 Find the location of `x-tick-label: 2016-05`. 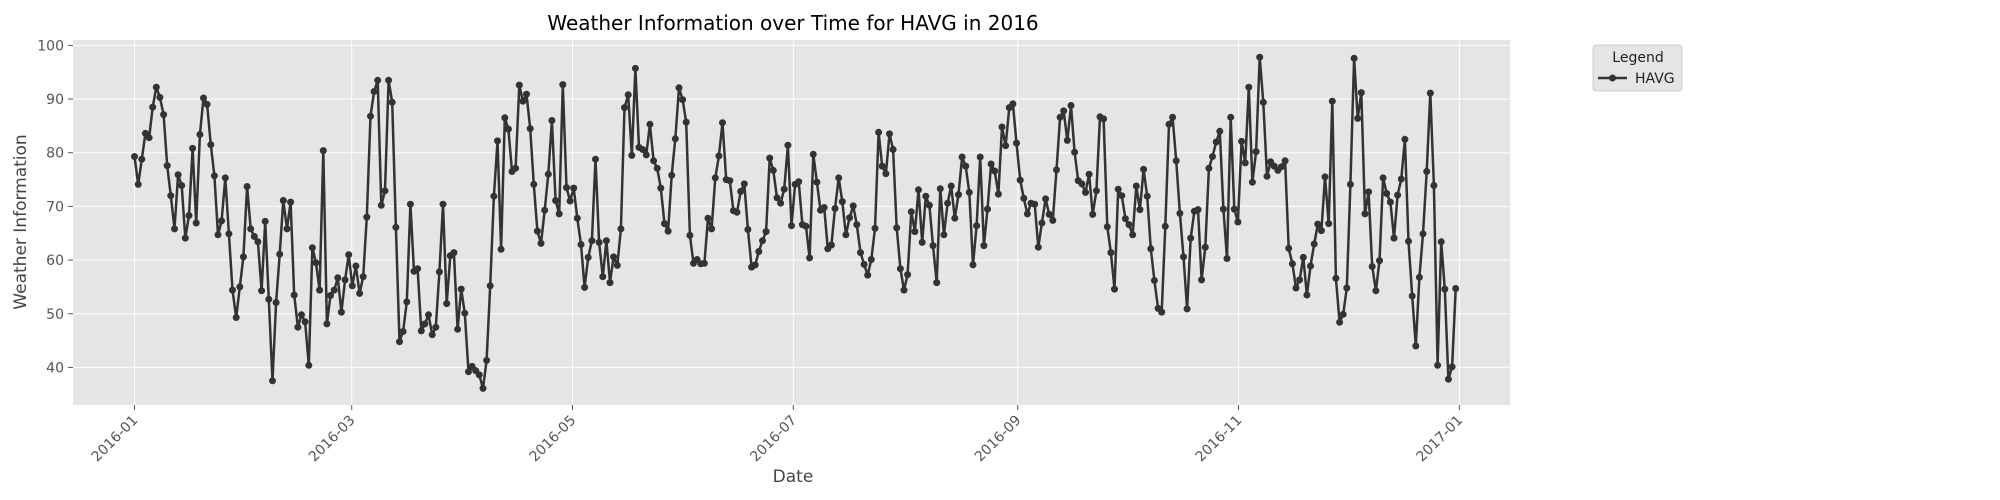

x-tick-label: 2016-05 is located at coordinates (553, 439).